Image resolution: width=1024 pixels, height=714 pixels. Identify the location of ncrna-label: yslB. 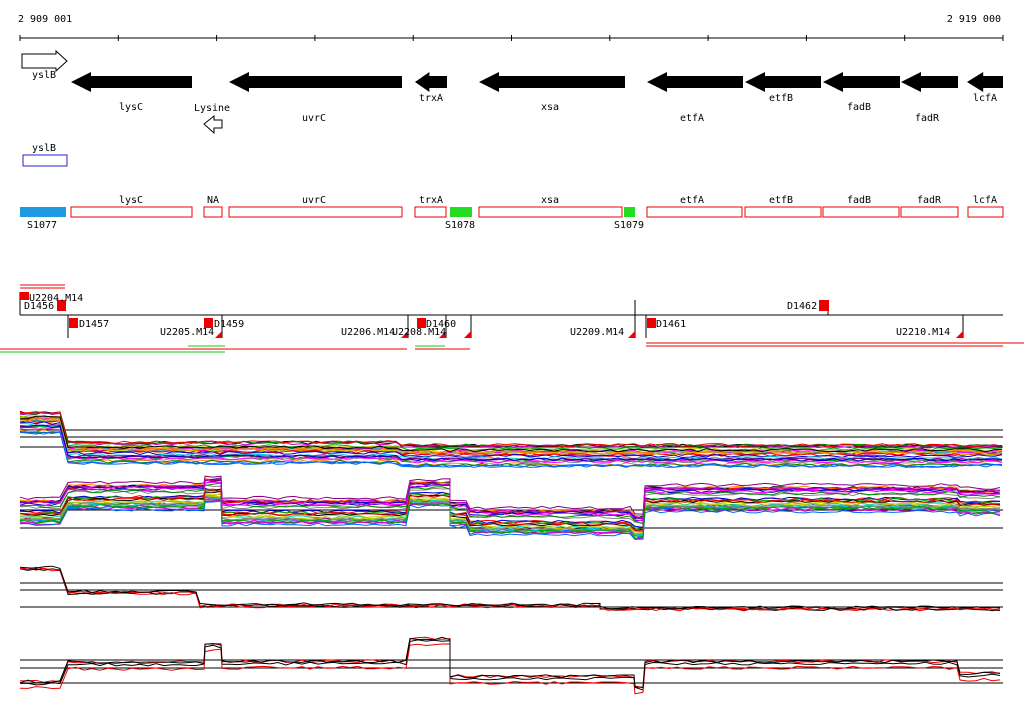
(44, 148).